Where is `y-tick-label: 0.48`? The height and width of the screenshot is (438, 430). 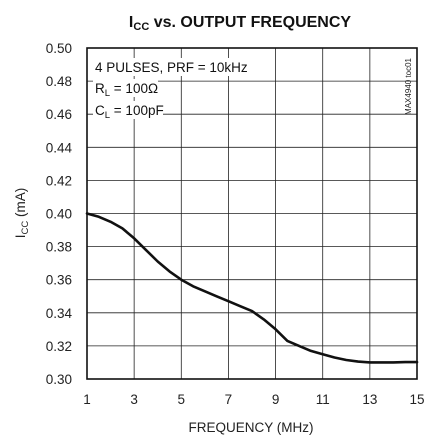
y-tick-label: 0.48 is located at coordinates (59, 81).